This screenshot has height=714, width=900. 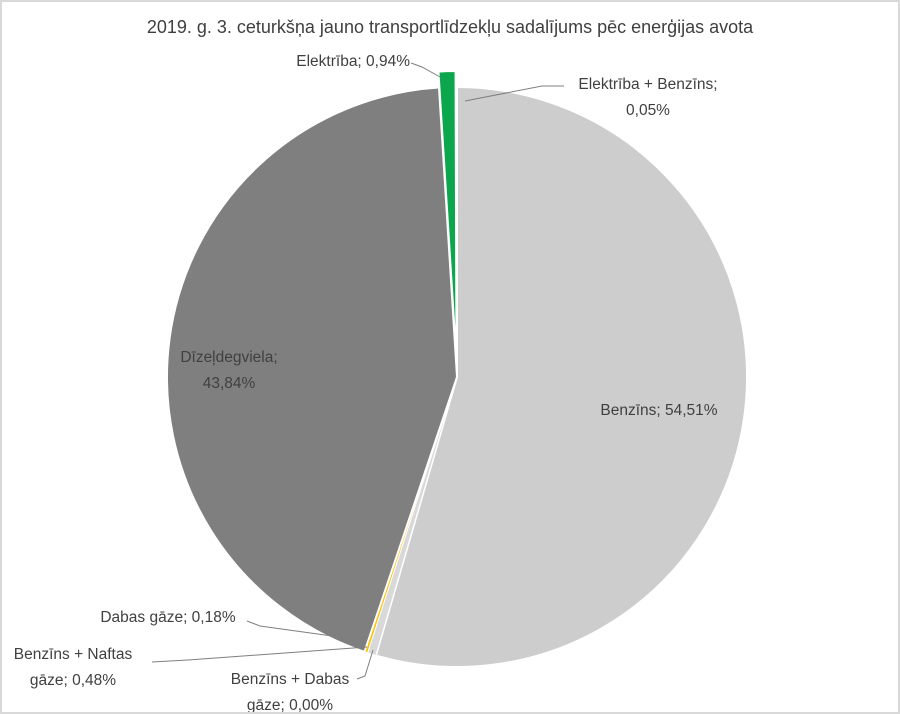 What do you see at coordinates (290, 679) in the screenshot?
I see `label-text: Benzīns + Dabas` at bounding box center [290, 679].